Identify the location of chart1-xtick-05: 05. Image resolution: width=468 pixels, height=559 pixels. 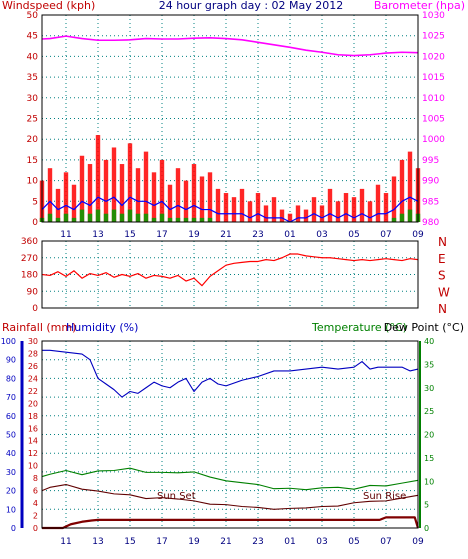
(353, 235).